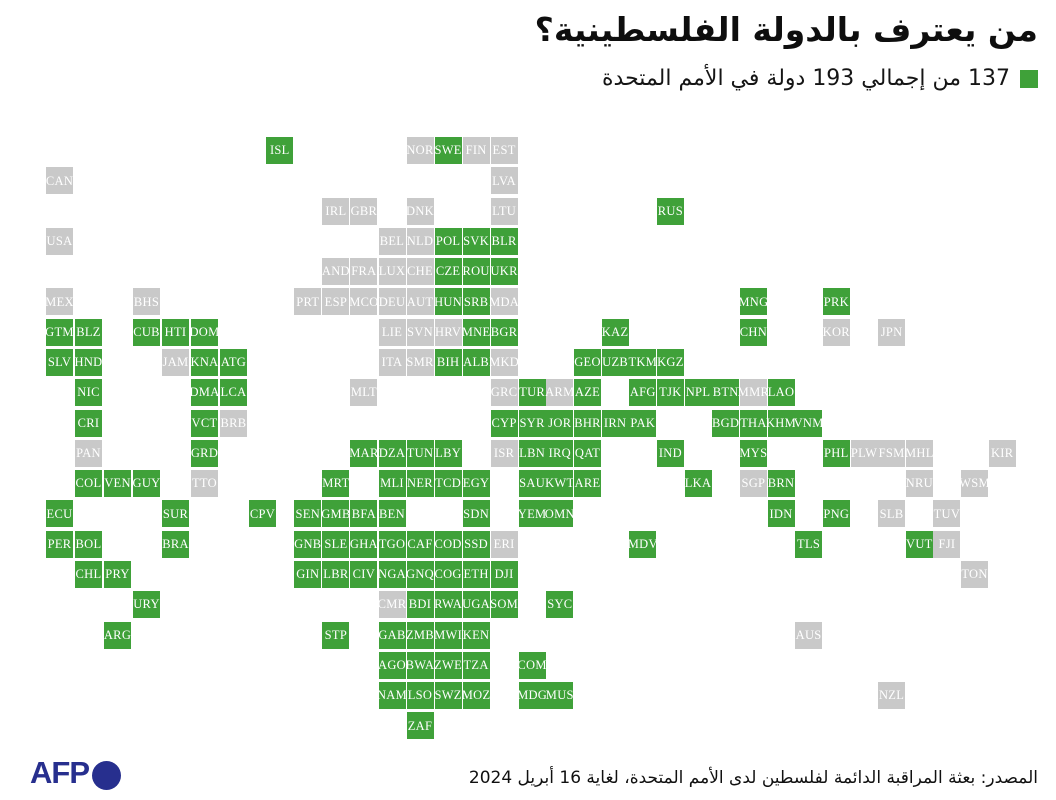 The width and height of the screenshot is (1056, 800). What do you see at coordinates (233, 423) in the screenshot?
I see `tile-BRB: BRB` at bounding box center [233, 423].